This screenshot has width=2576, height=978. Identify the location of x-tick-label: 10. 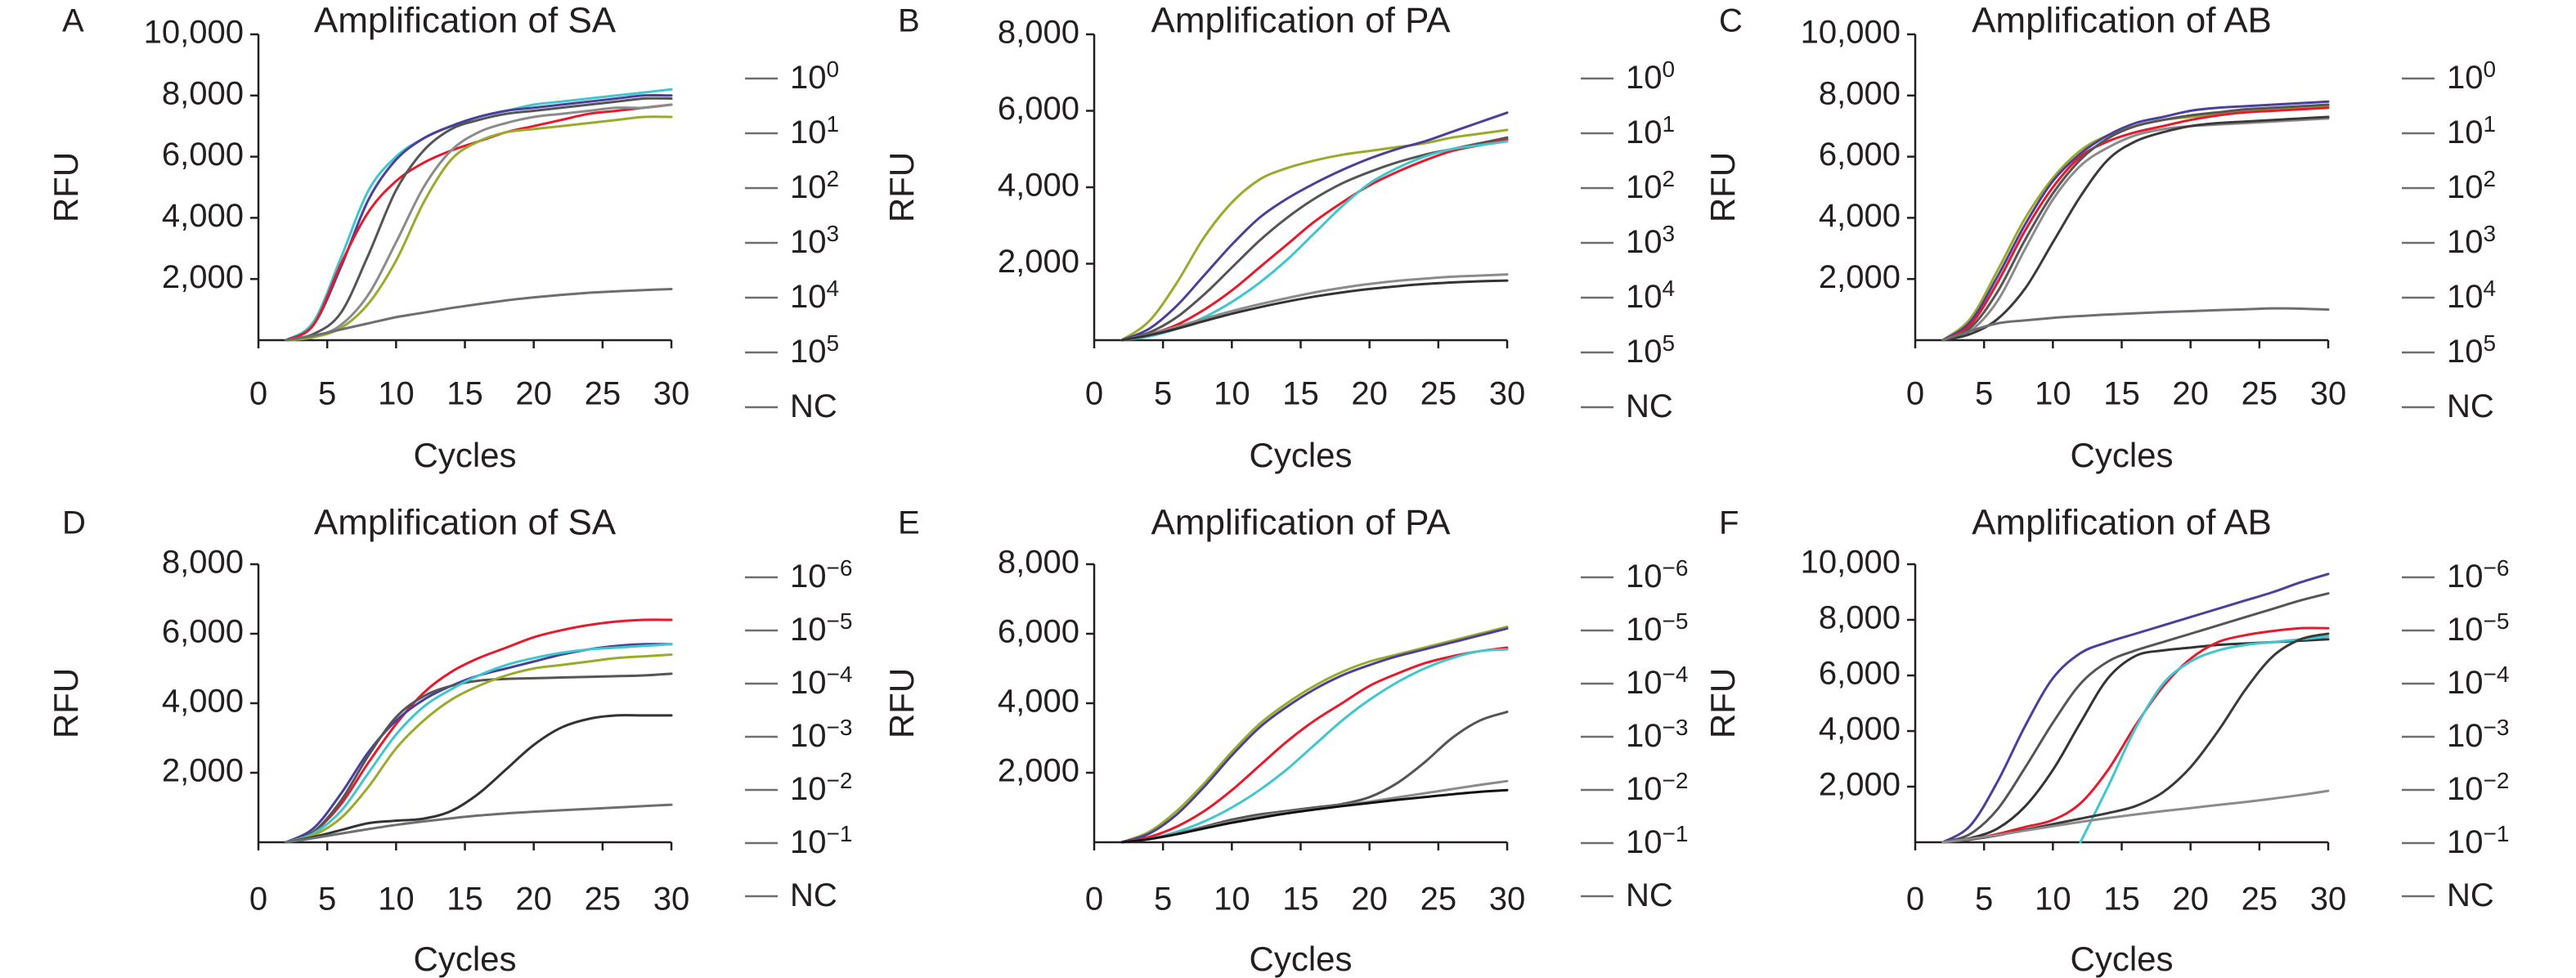
(1232, 394).